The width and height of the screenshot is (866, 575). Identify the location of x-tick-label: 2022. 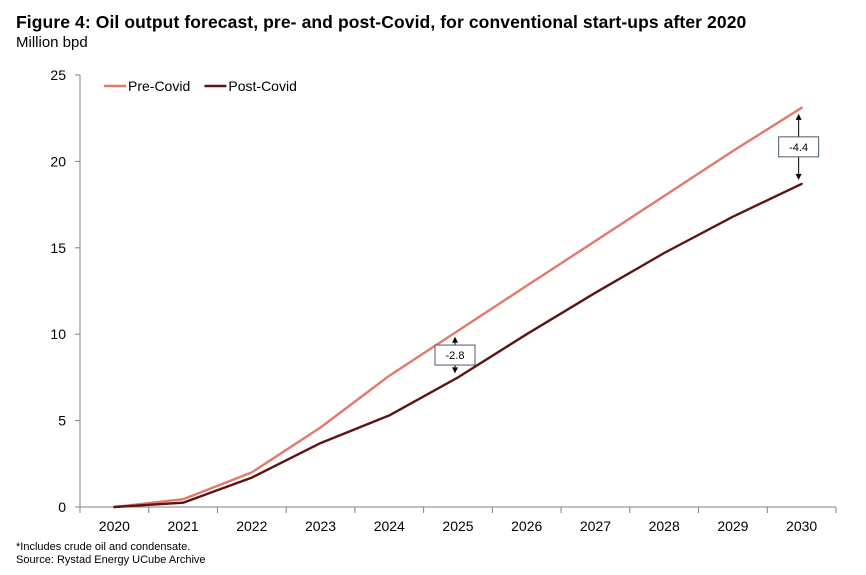
(251, 526).